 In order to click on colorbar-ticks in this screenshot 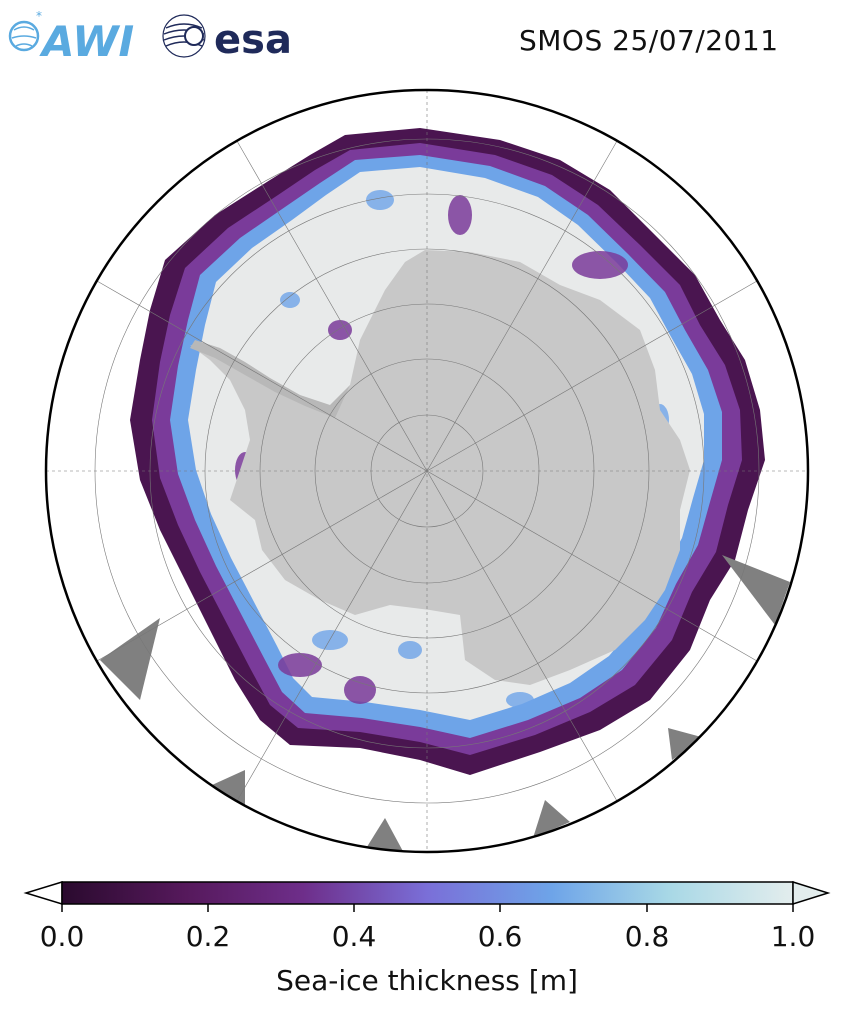, I will do `click(427, 908)`.